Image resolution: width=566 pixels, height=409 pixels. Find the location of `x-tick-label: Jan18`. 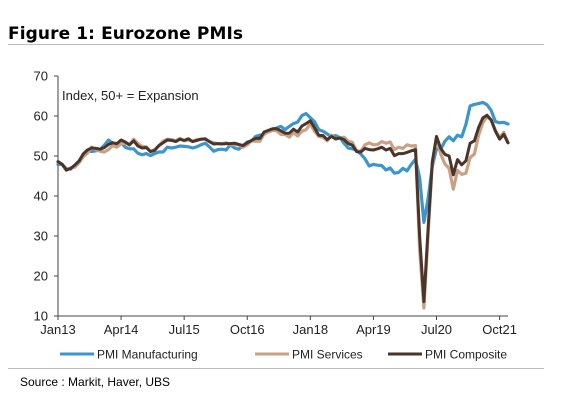

x-tick-label: Jan18 is located at coordinates (310, 329).